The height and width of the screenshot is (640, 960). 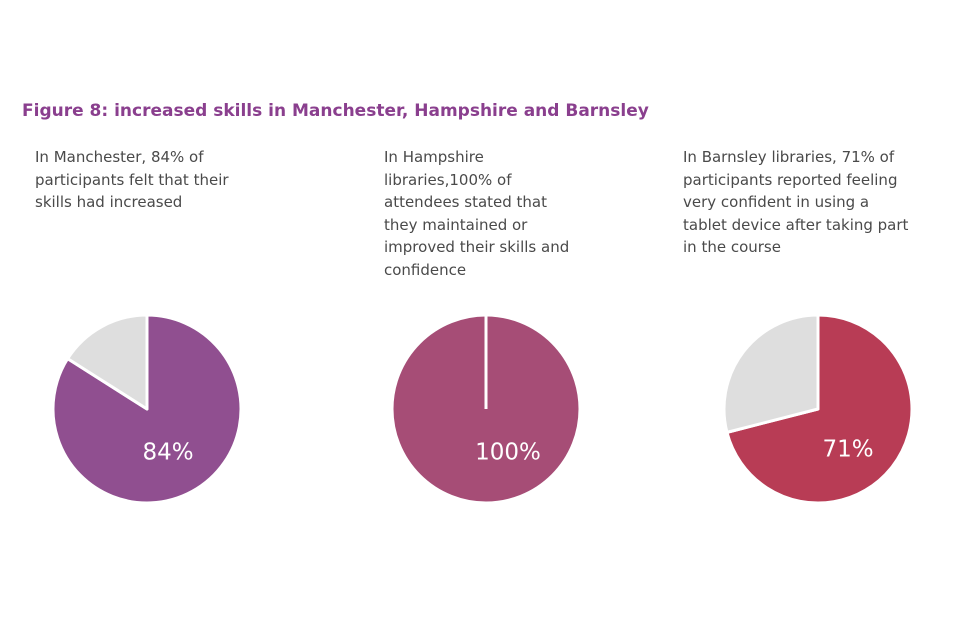 What do you see at coordinates (167, 453) in the screenshot?
I see `pie-label-manchester: 84%` at bounding box center [167, 453].